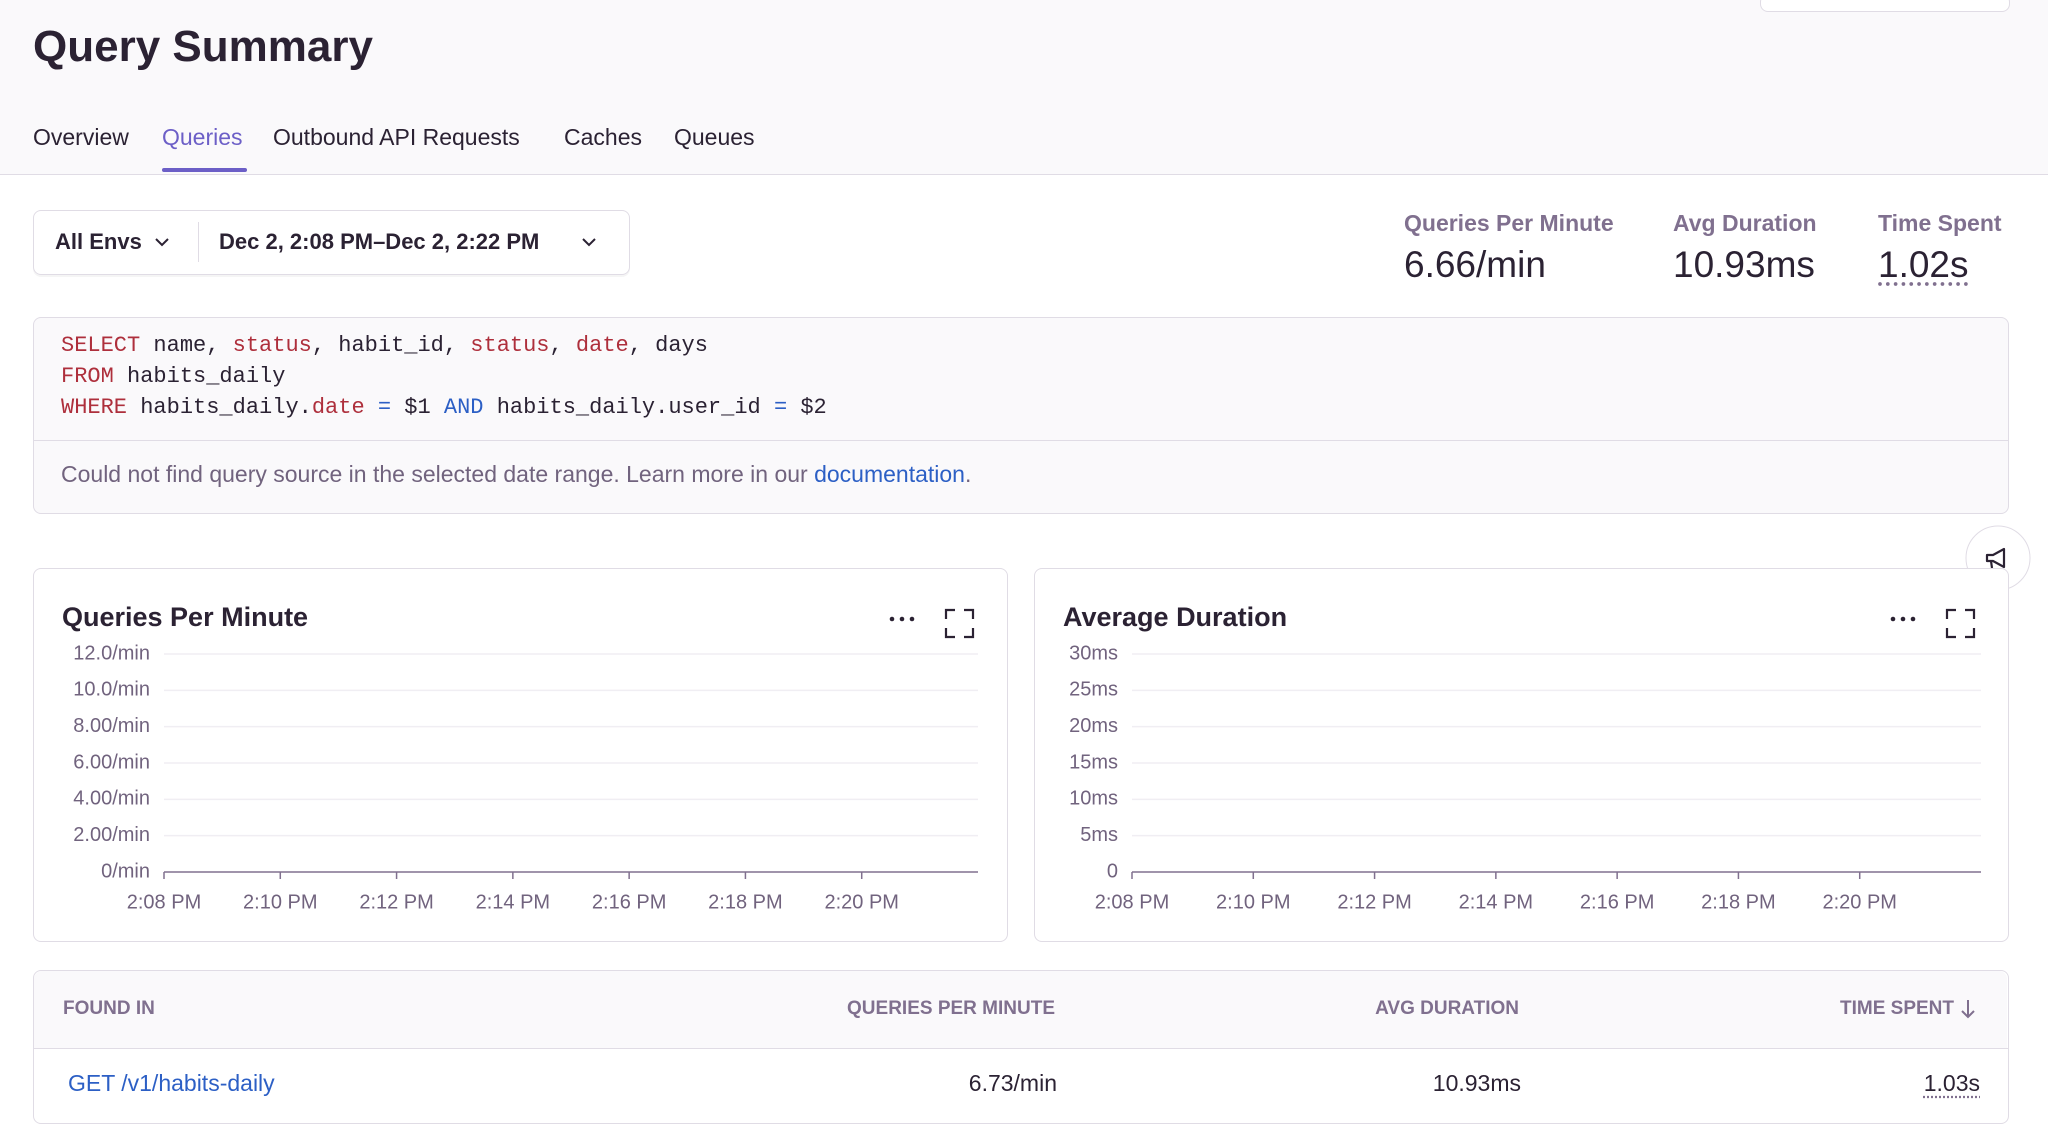 Image resolution: width=2048 pixels, height=1147 pixels. Describe the element at coordinates (1112, 871) in the screenshot. I see `y-tick-label: 0` at that location.